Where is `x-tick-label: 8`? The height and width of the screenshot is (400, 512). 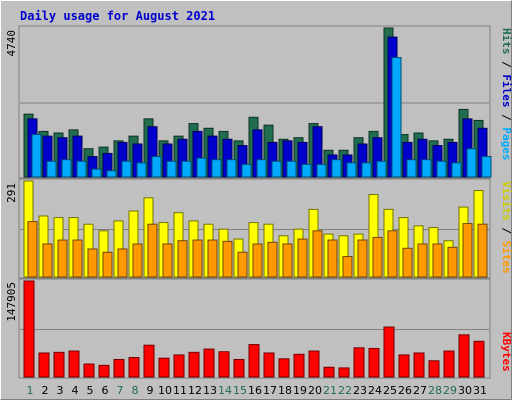 x-tick-label: 8 is located at coordinates (135, 390).